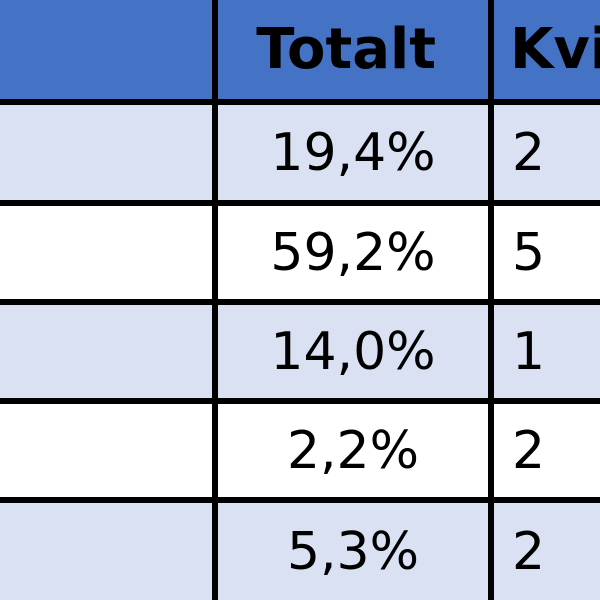  Describe the element at coordinates (353, 152) in the screenshot. I see `totalt-cell: 19,4%` at that location.